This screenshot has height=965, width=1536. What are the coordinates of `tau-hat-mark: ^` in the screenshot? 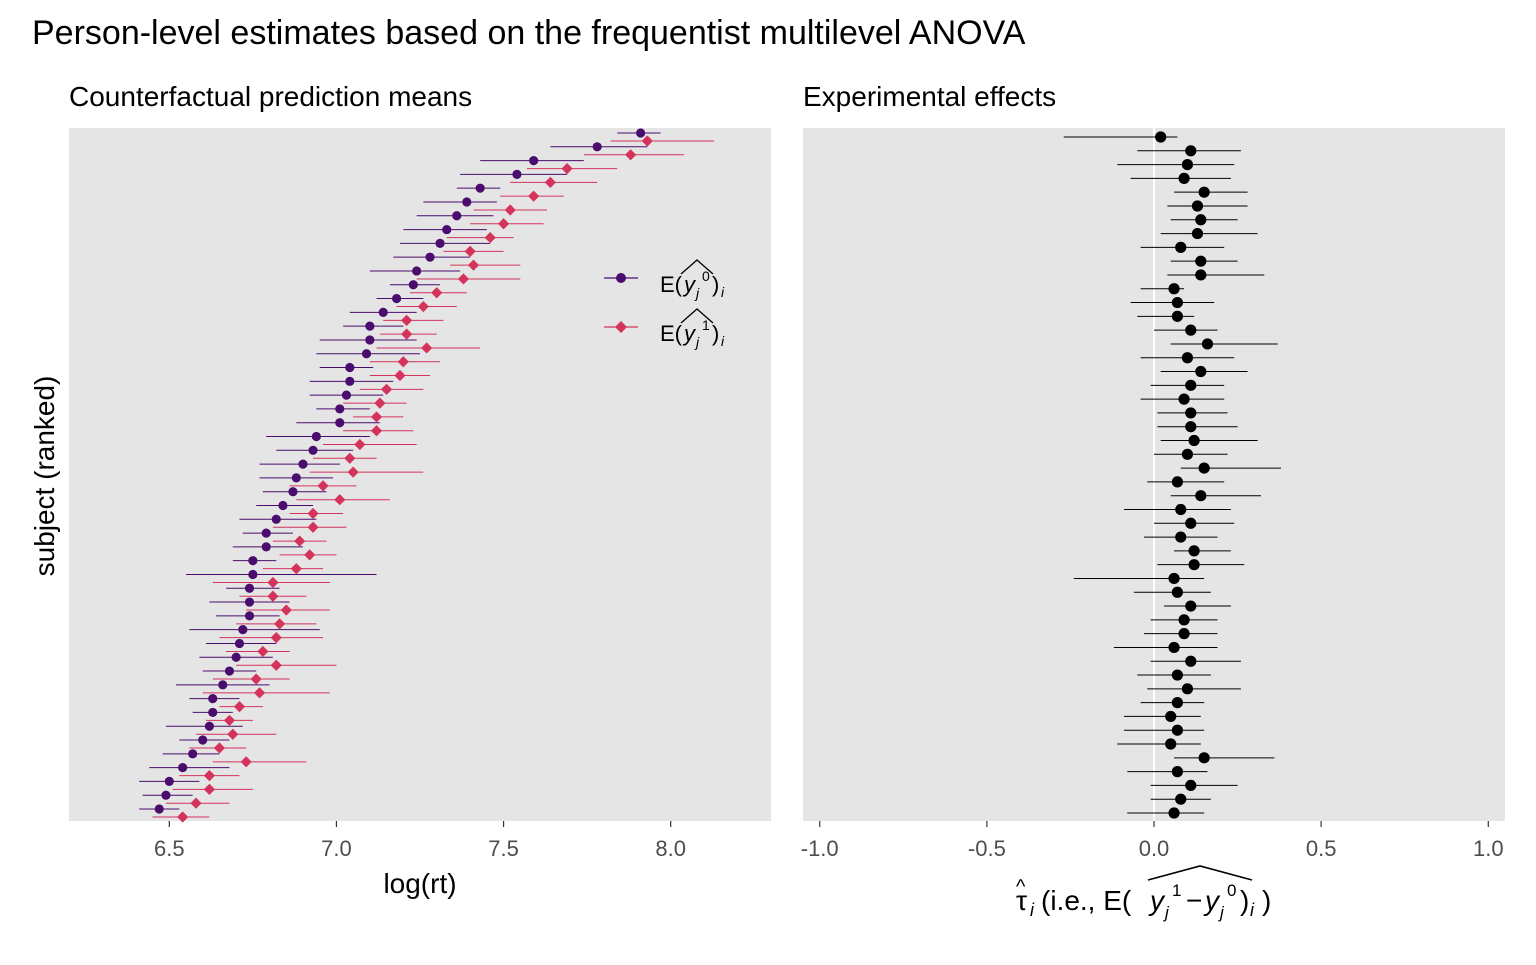 It's located at (1021, 887).